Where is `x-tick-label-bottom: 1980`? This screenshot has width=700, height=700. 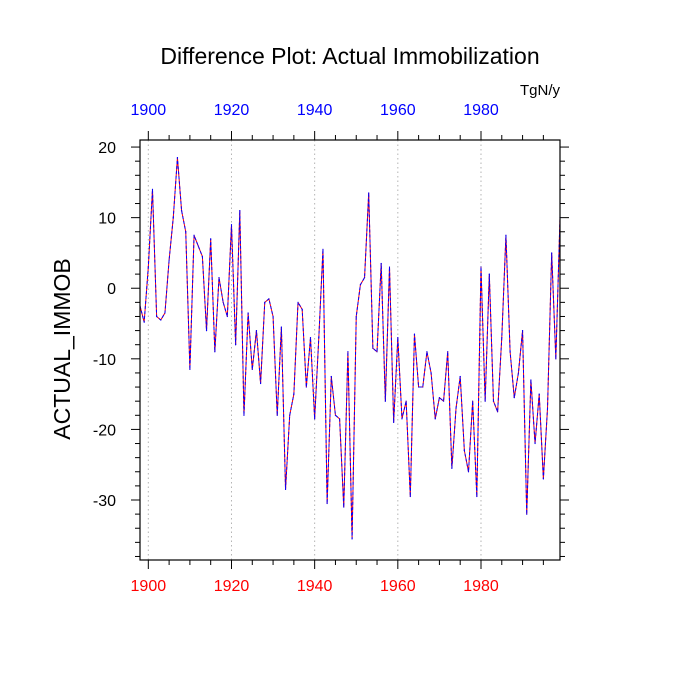
x-tick-label-bottom: 1980 is located at coordinates (481, 586).